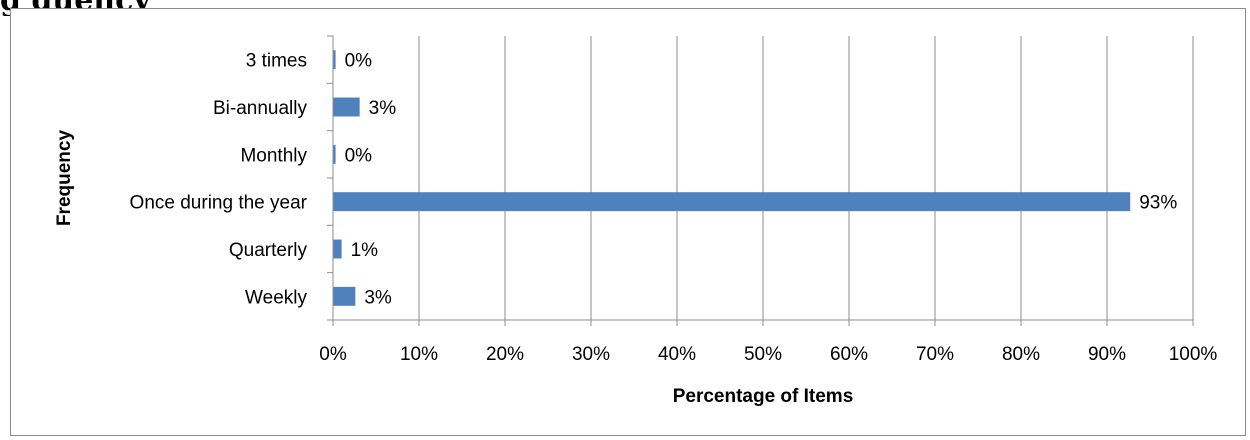 The height and width of the screenshot is (440, 1250). What do you see at coordinates (219, 203) in the screenshot?
I see `category-label: Once during the year` at bounding box center [219, 203].